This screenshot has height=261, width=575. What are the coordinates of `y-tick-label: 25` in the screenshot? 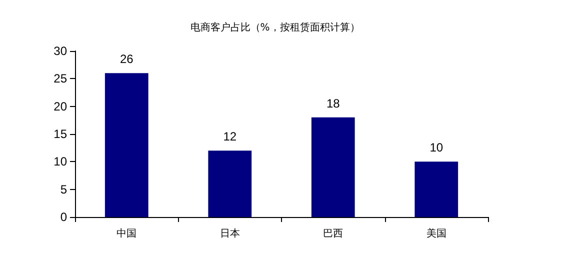 It's located at (61, 79).